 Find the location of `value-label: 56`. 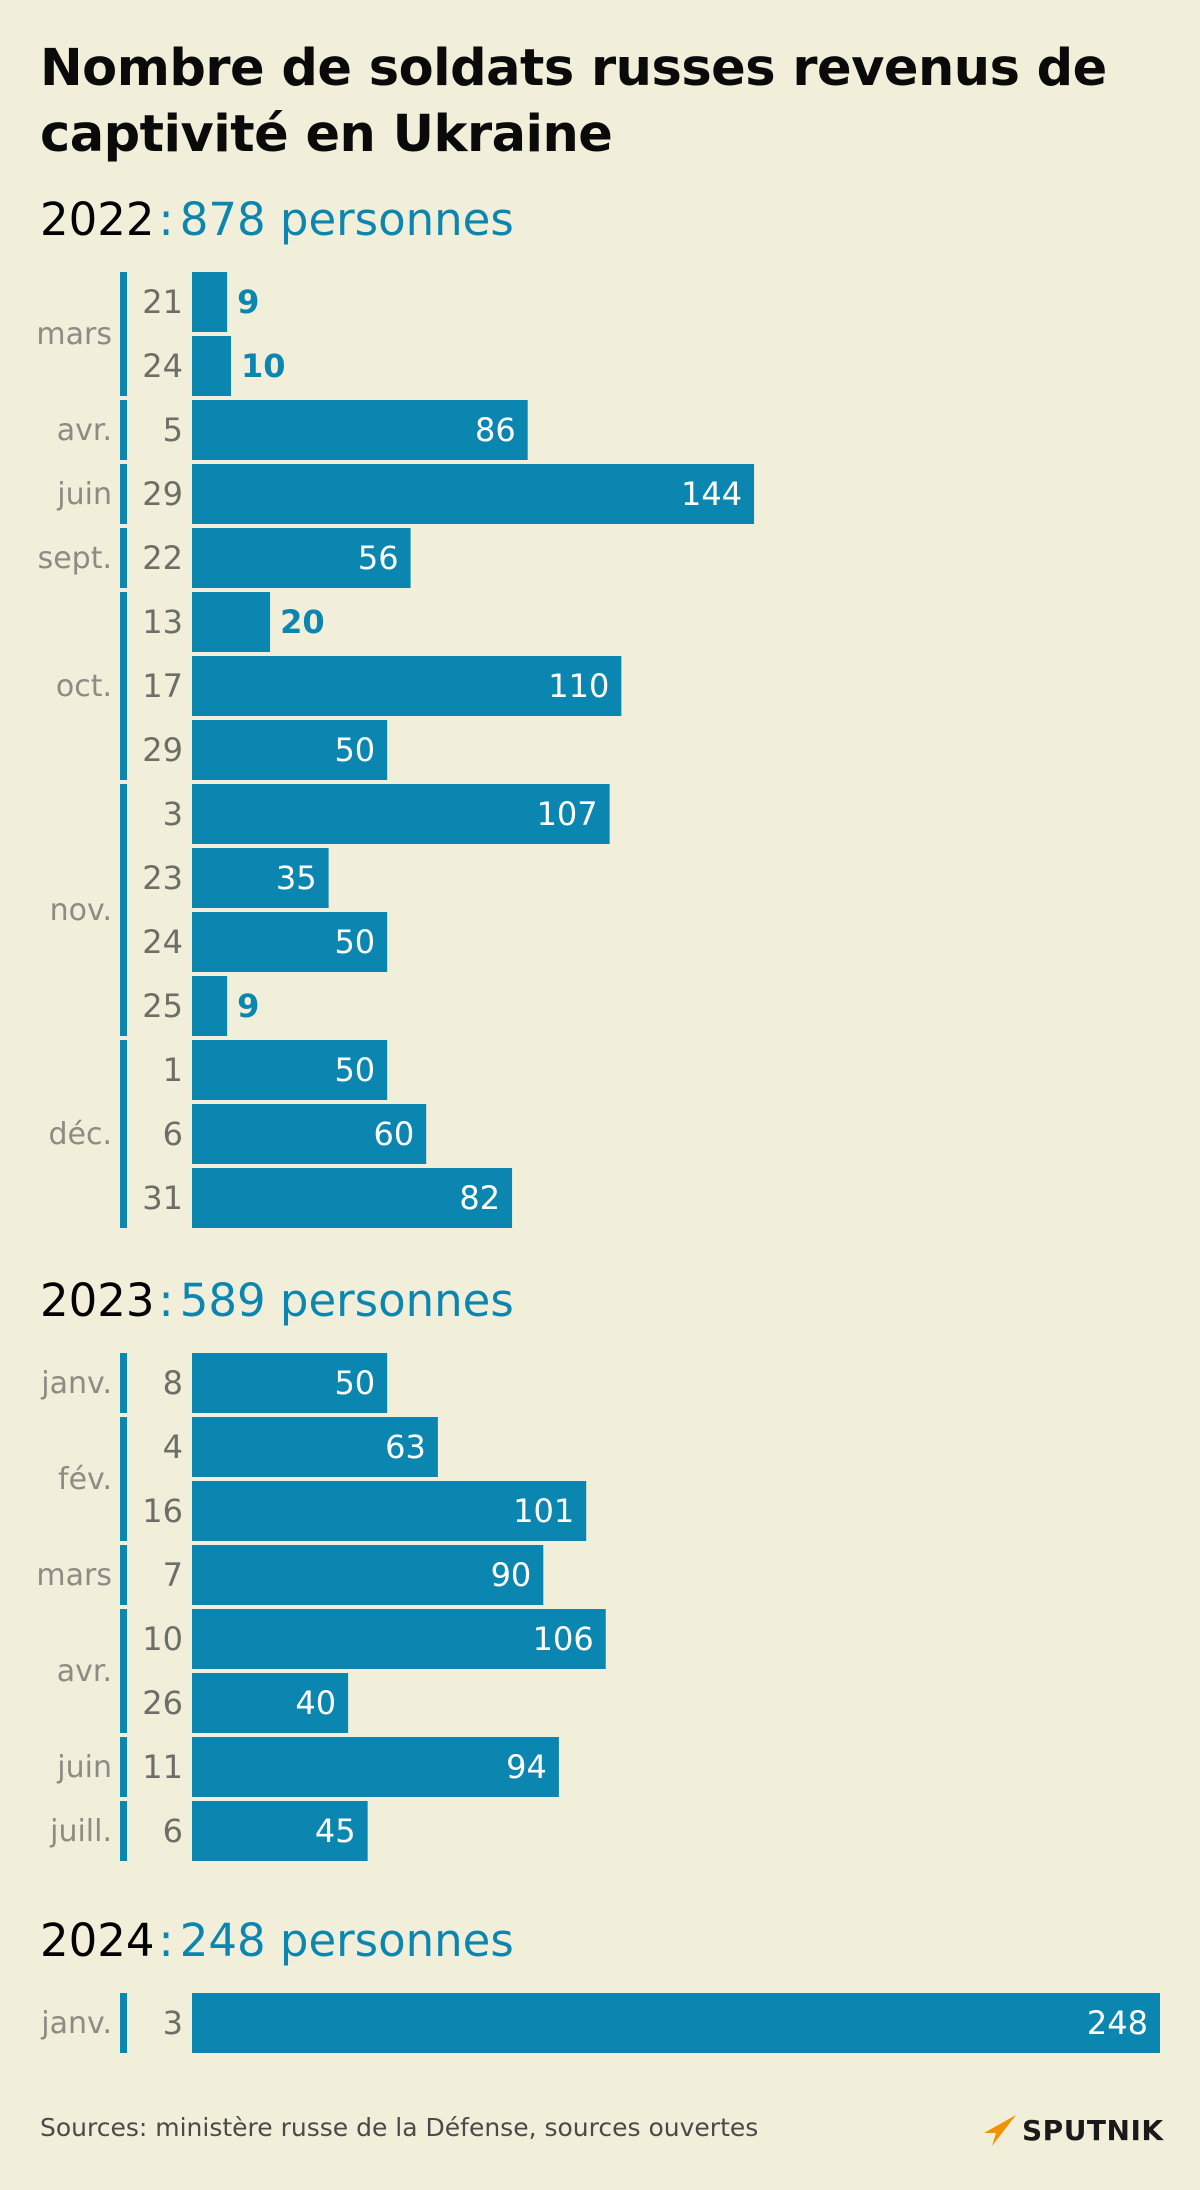

value-label: 56 is located at coordinates (378, 558).